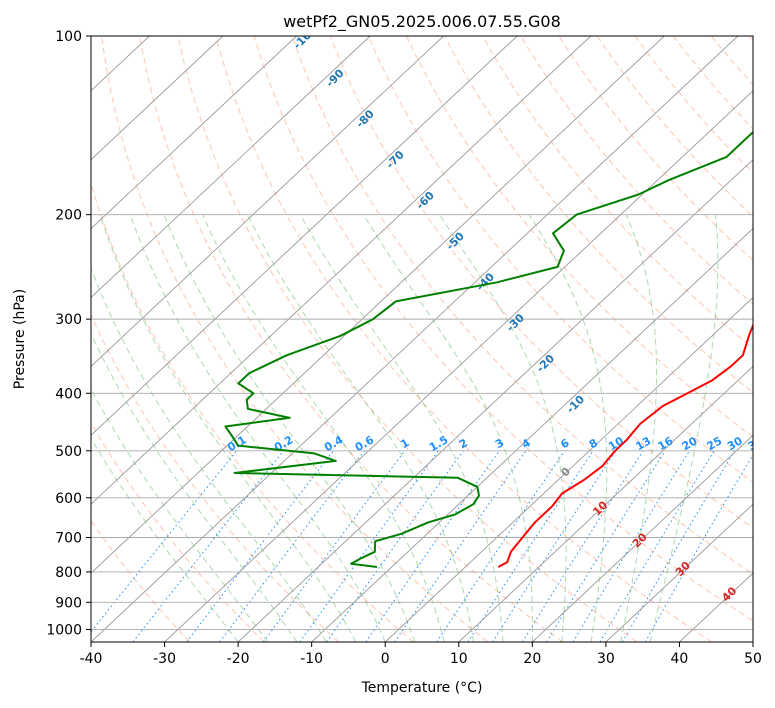 The image size is (775, 708). Describe the element at coordinates (68, 216) in the screenshot. I see `y-tick-label: 200` at that location.